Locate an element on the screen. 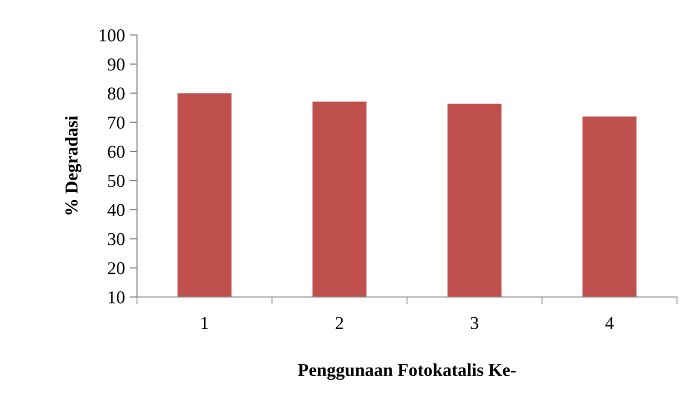 This screenshot has height=417, width=697. y-tick-label: 40 is located at coordinates (116, 210).